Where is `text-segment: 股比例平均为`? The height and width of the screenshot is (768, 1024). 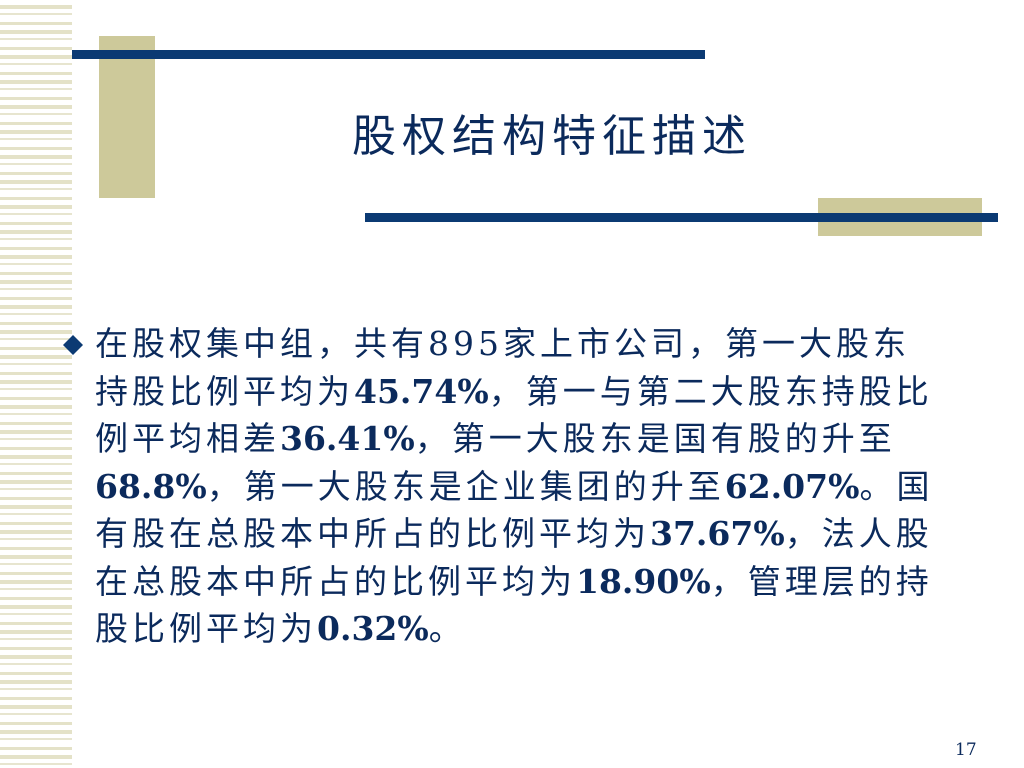
text-segment: 股比例平均为 is located at coordinates (206, 628).